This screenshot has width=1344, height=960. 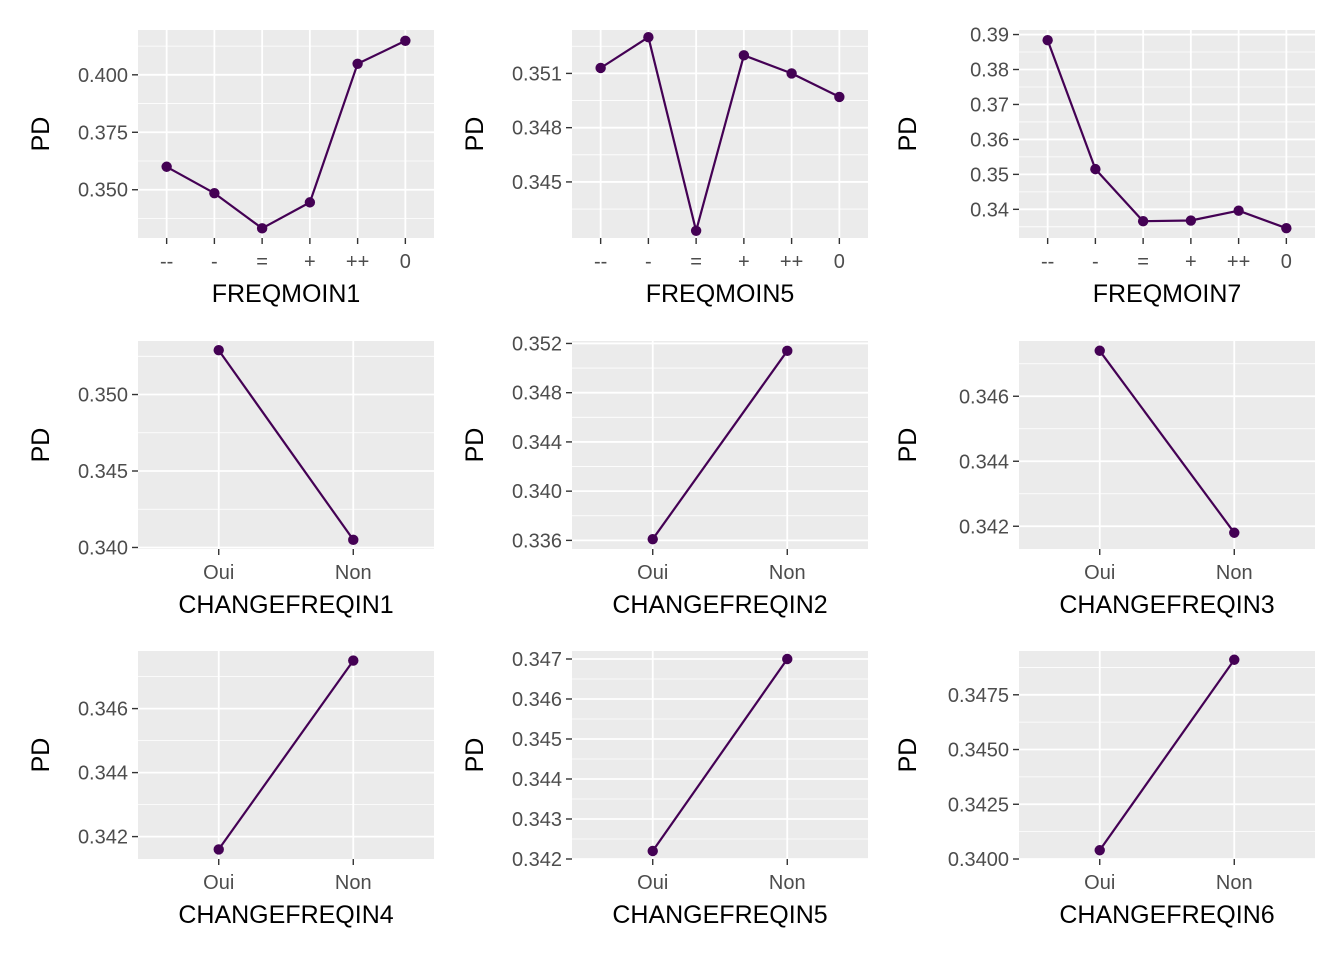 I want to click on chart-1-x-axis-title: FREQMOIN1, so click(x=286, y=294).